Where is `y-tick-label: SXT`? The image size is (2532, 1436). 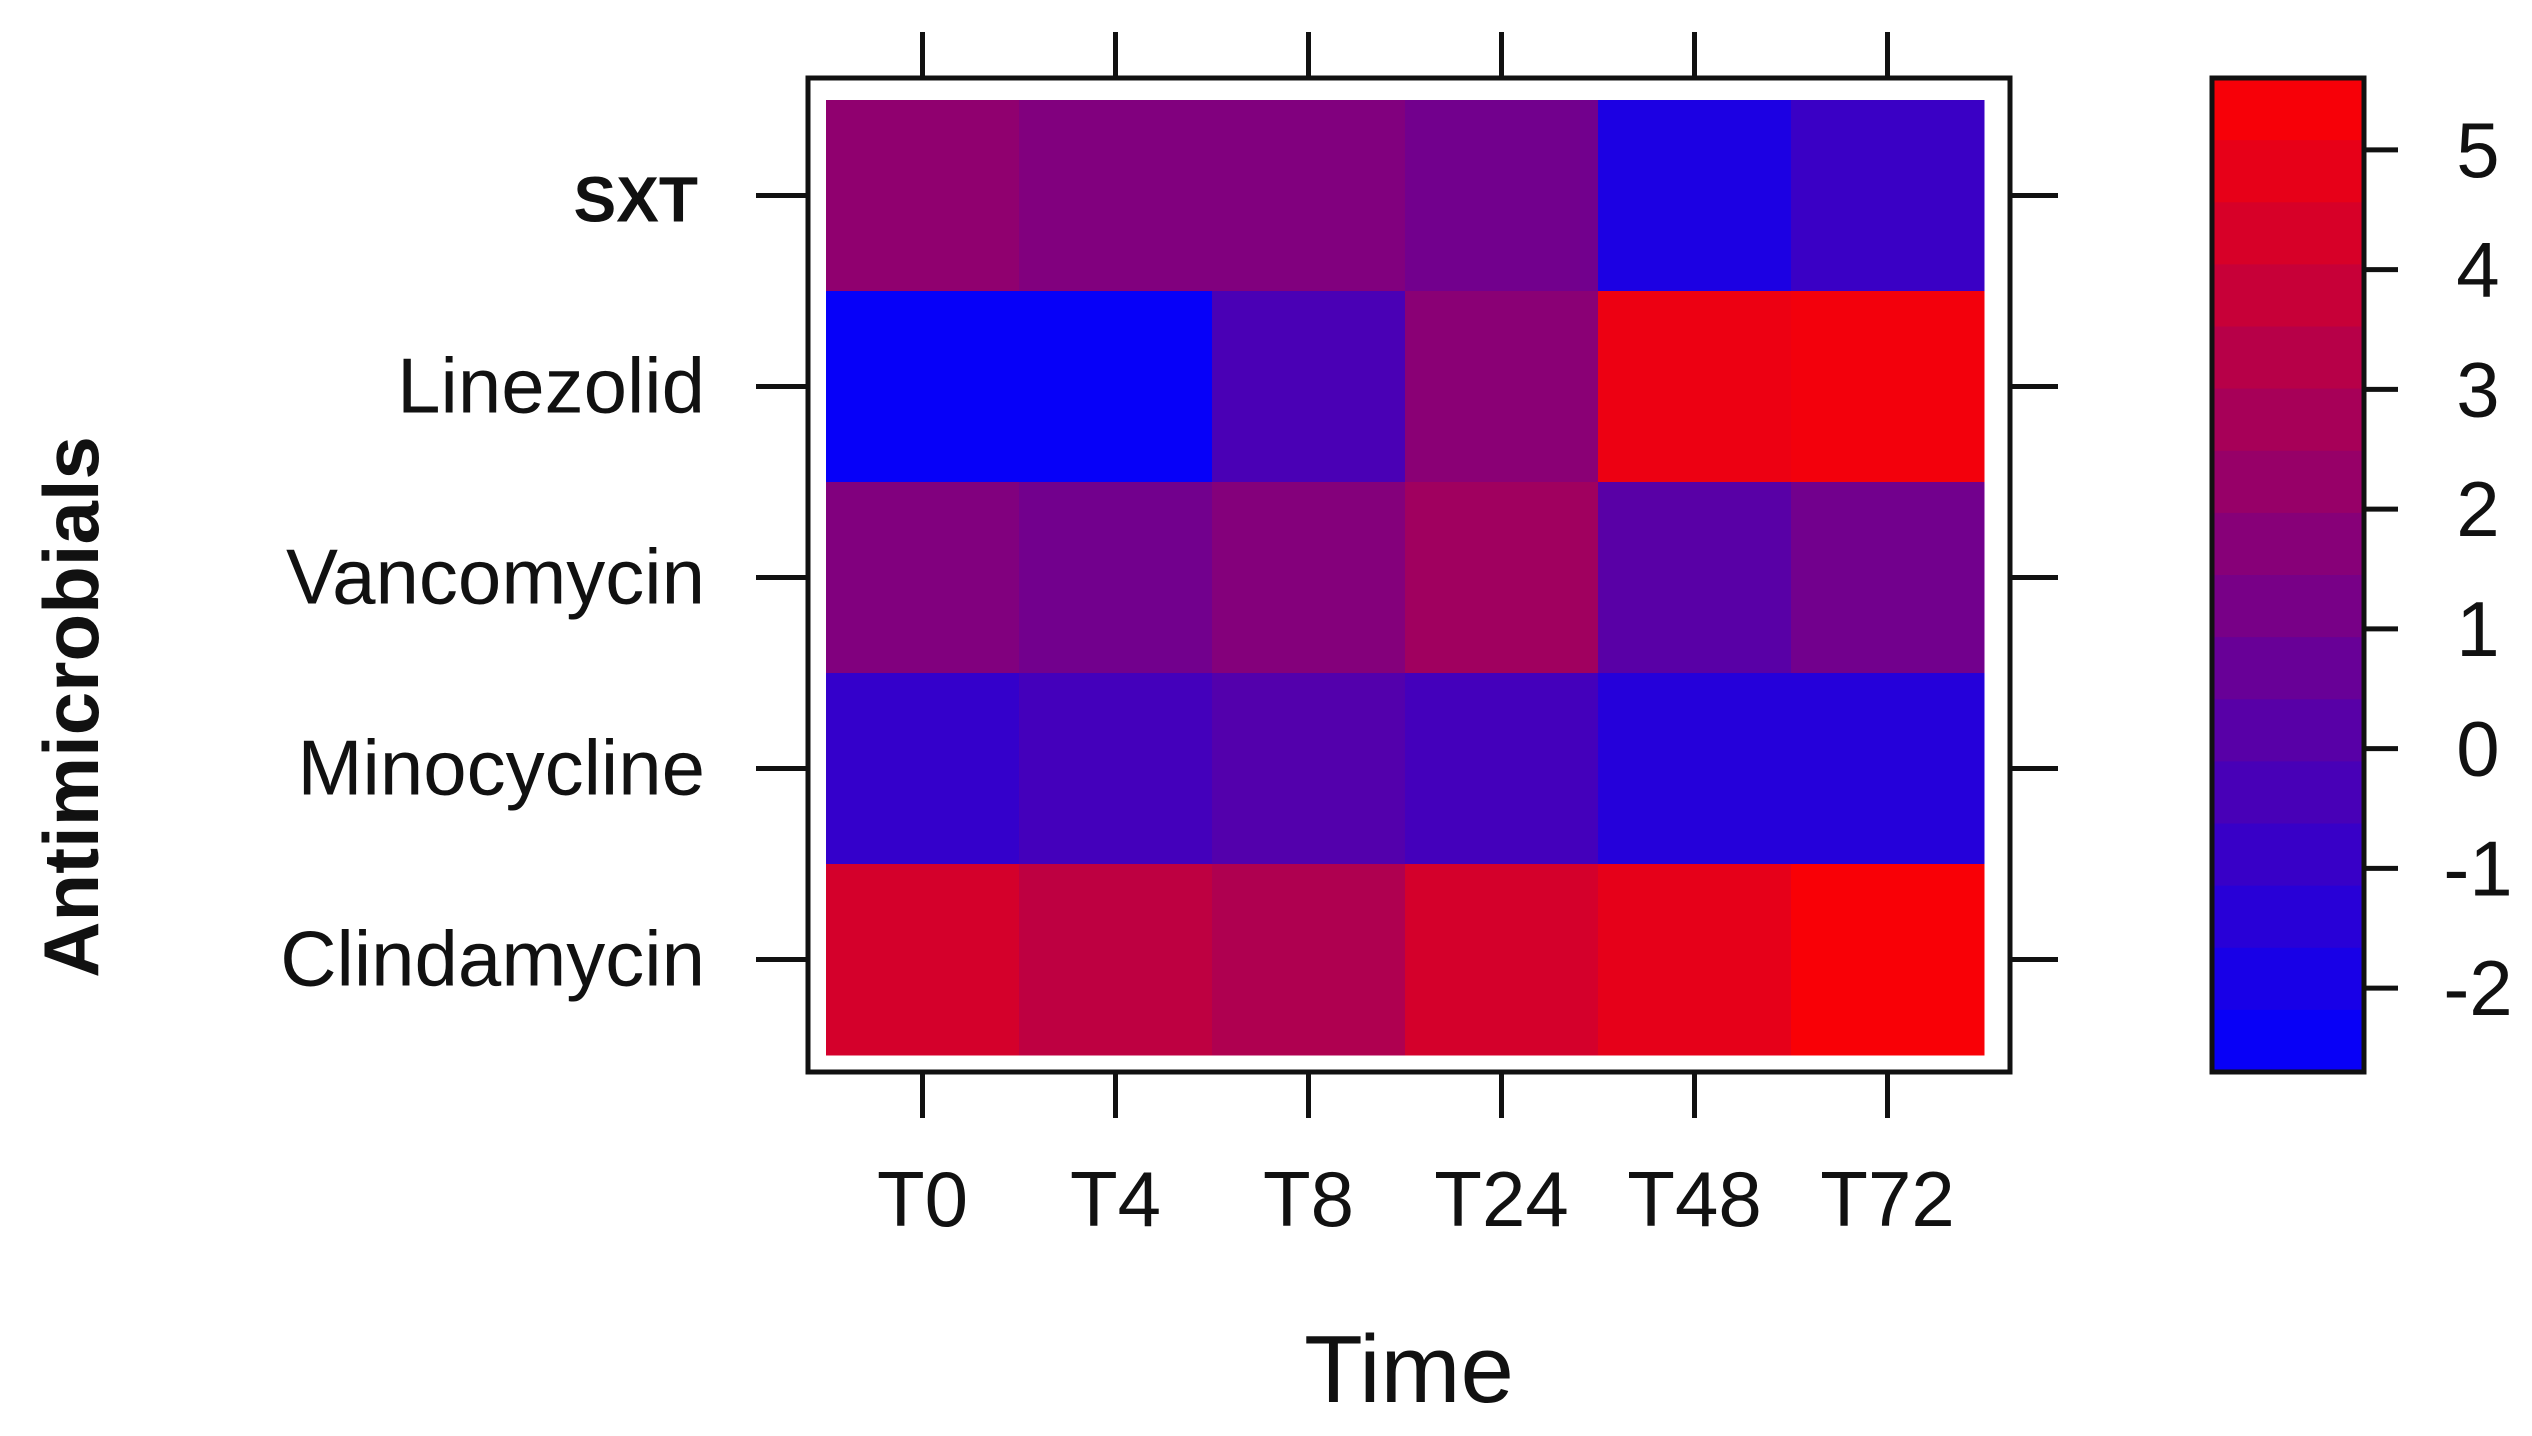 y-tick-label: SXT is located at coordinates (636, 200).